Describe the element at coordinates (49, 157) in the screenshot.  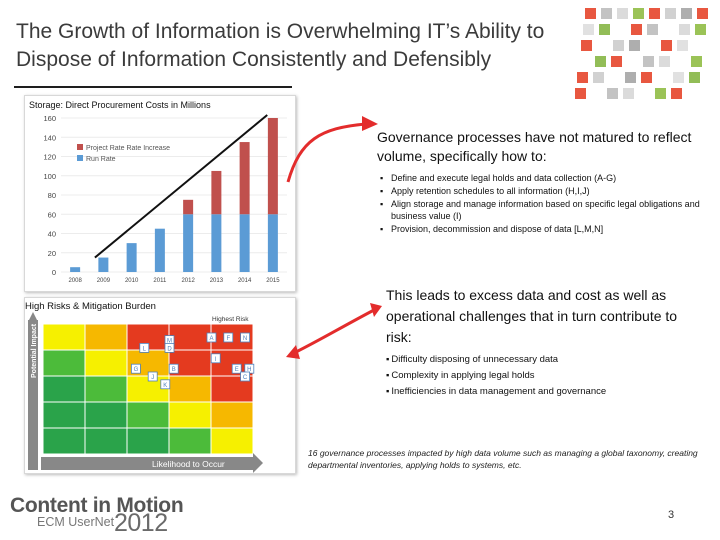
I see `y-tick-label: 120` at that location.